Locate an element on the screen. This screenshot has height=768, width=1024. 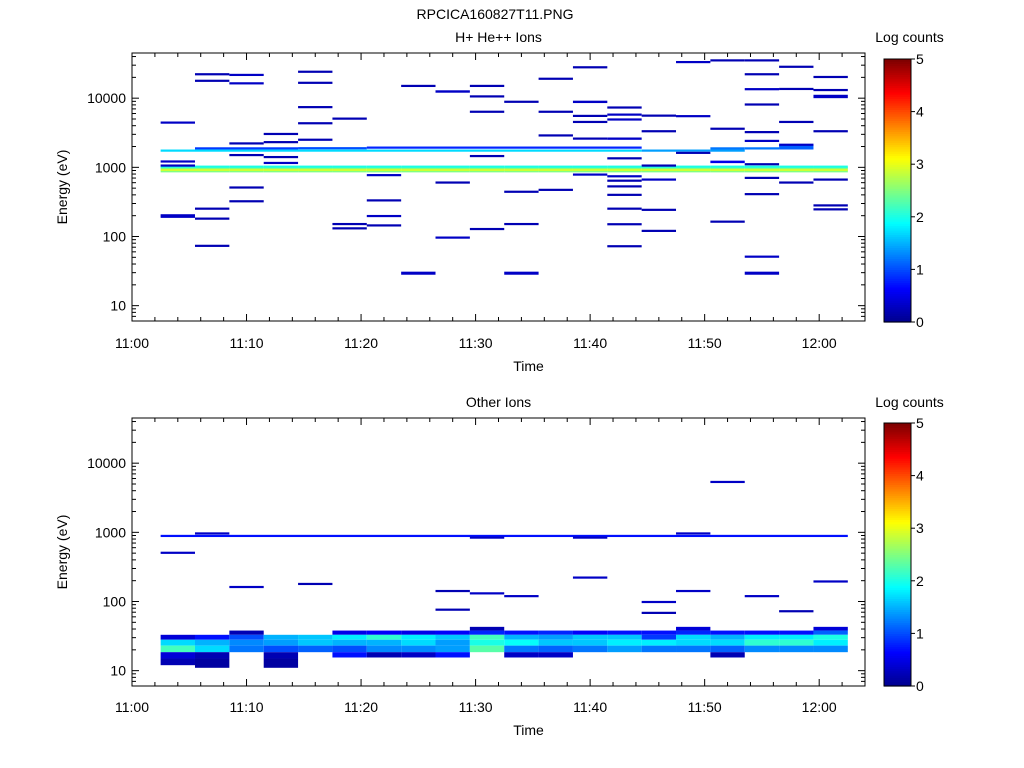
x-tick-label: 11:10 is located at coordinates (247, 343).